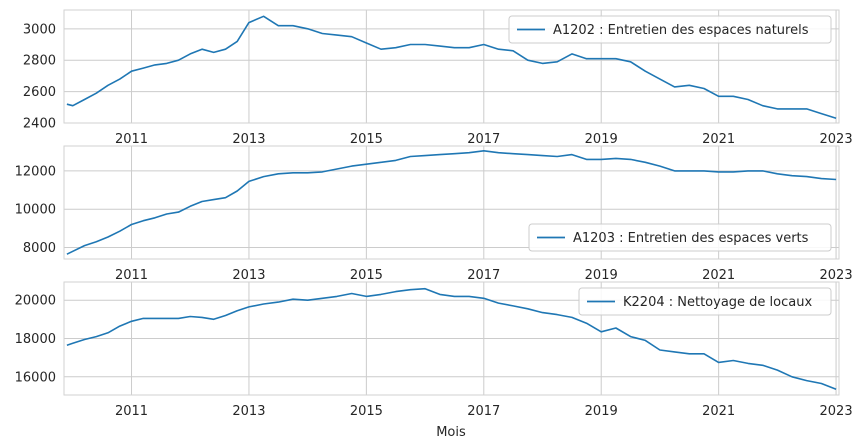 The width and height of the screenshot is (866, 448). What do you see at coordinates (717, 302) in the screenshot?
I see `legend-label: K2204 : Nettoyage de locaux` at bounding box center [717, 302].